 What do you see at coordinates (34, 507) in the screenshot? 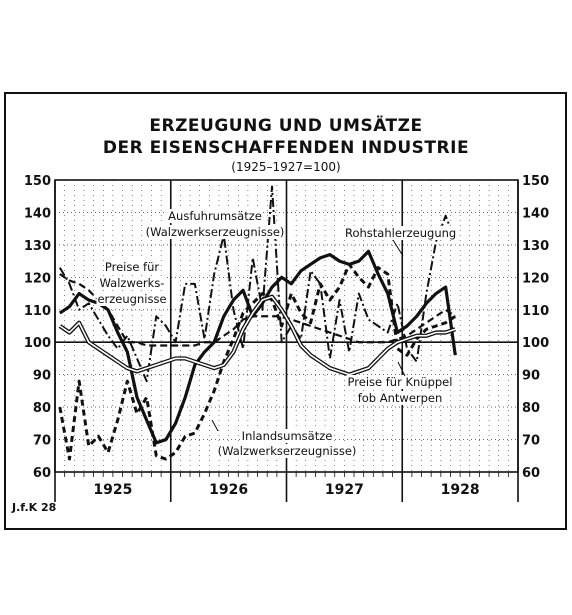
I see `chart-credit: J.f.K 28` at bounding box center [34, 507].